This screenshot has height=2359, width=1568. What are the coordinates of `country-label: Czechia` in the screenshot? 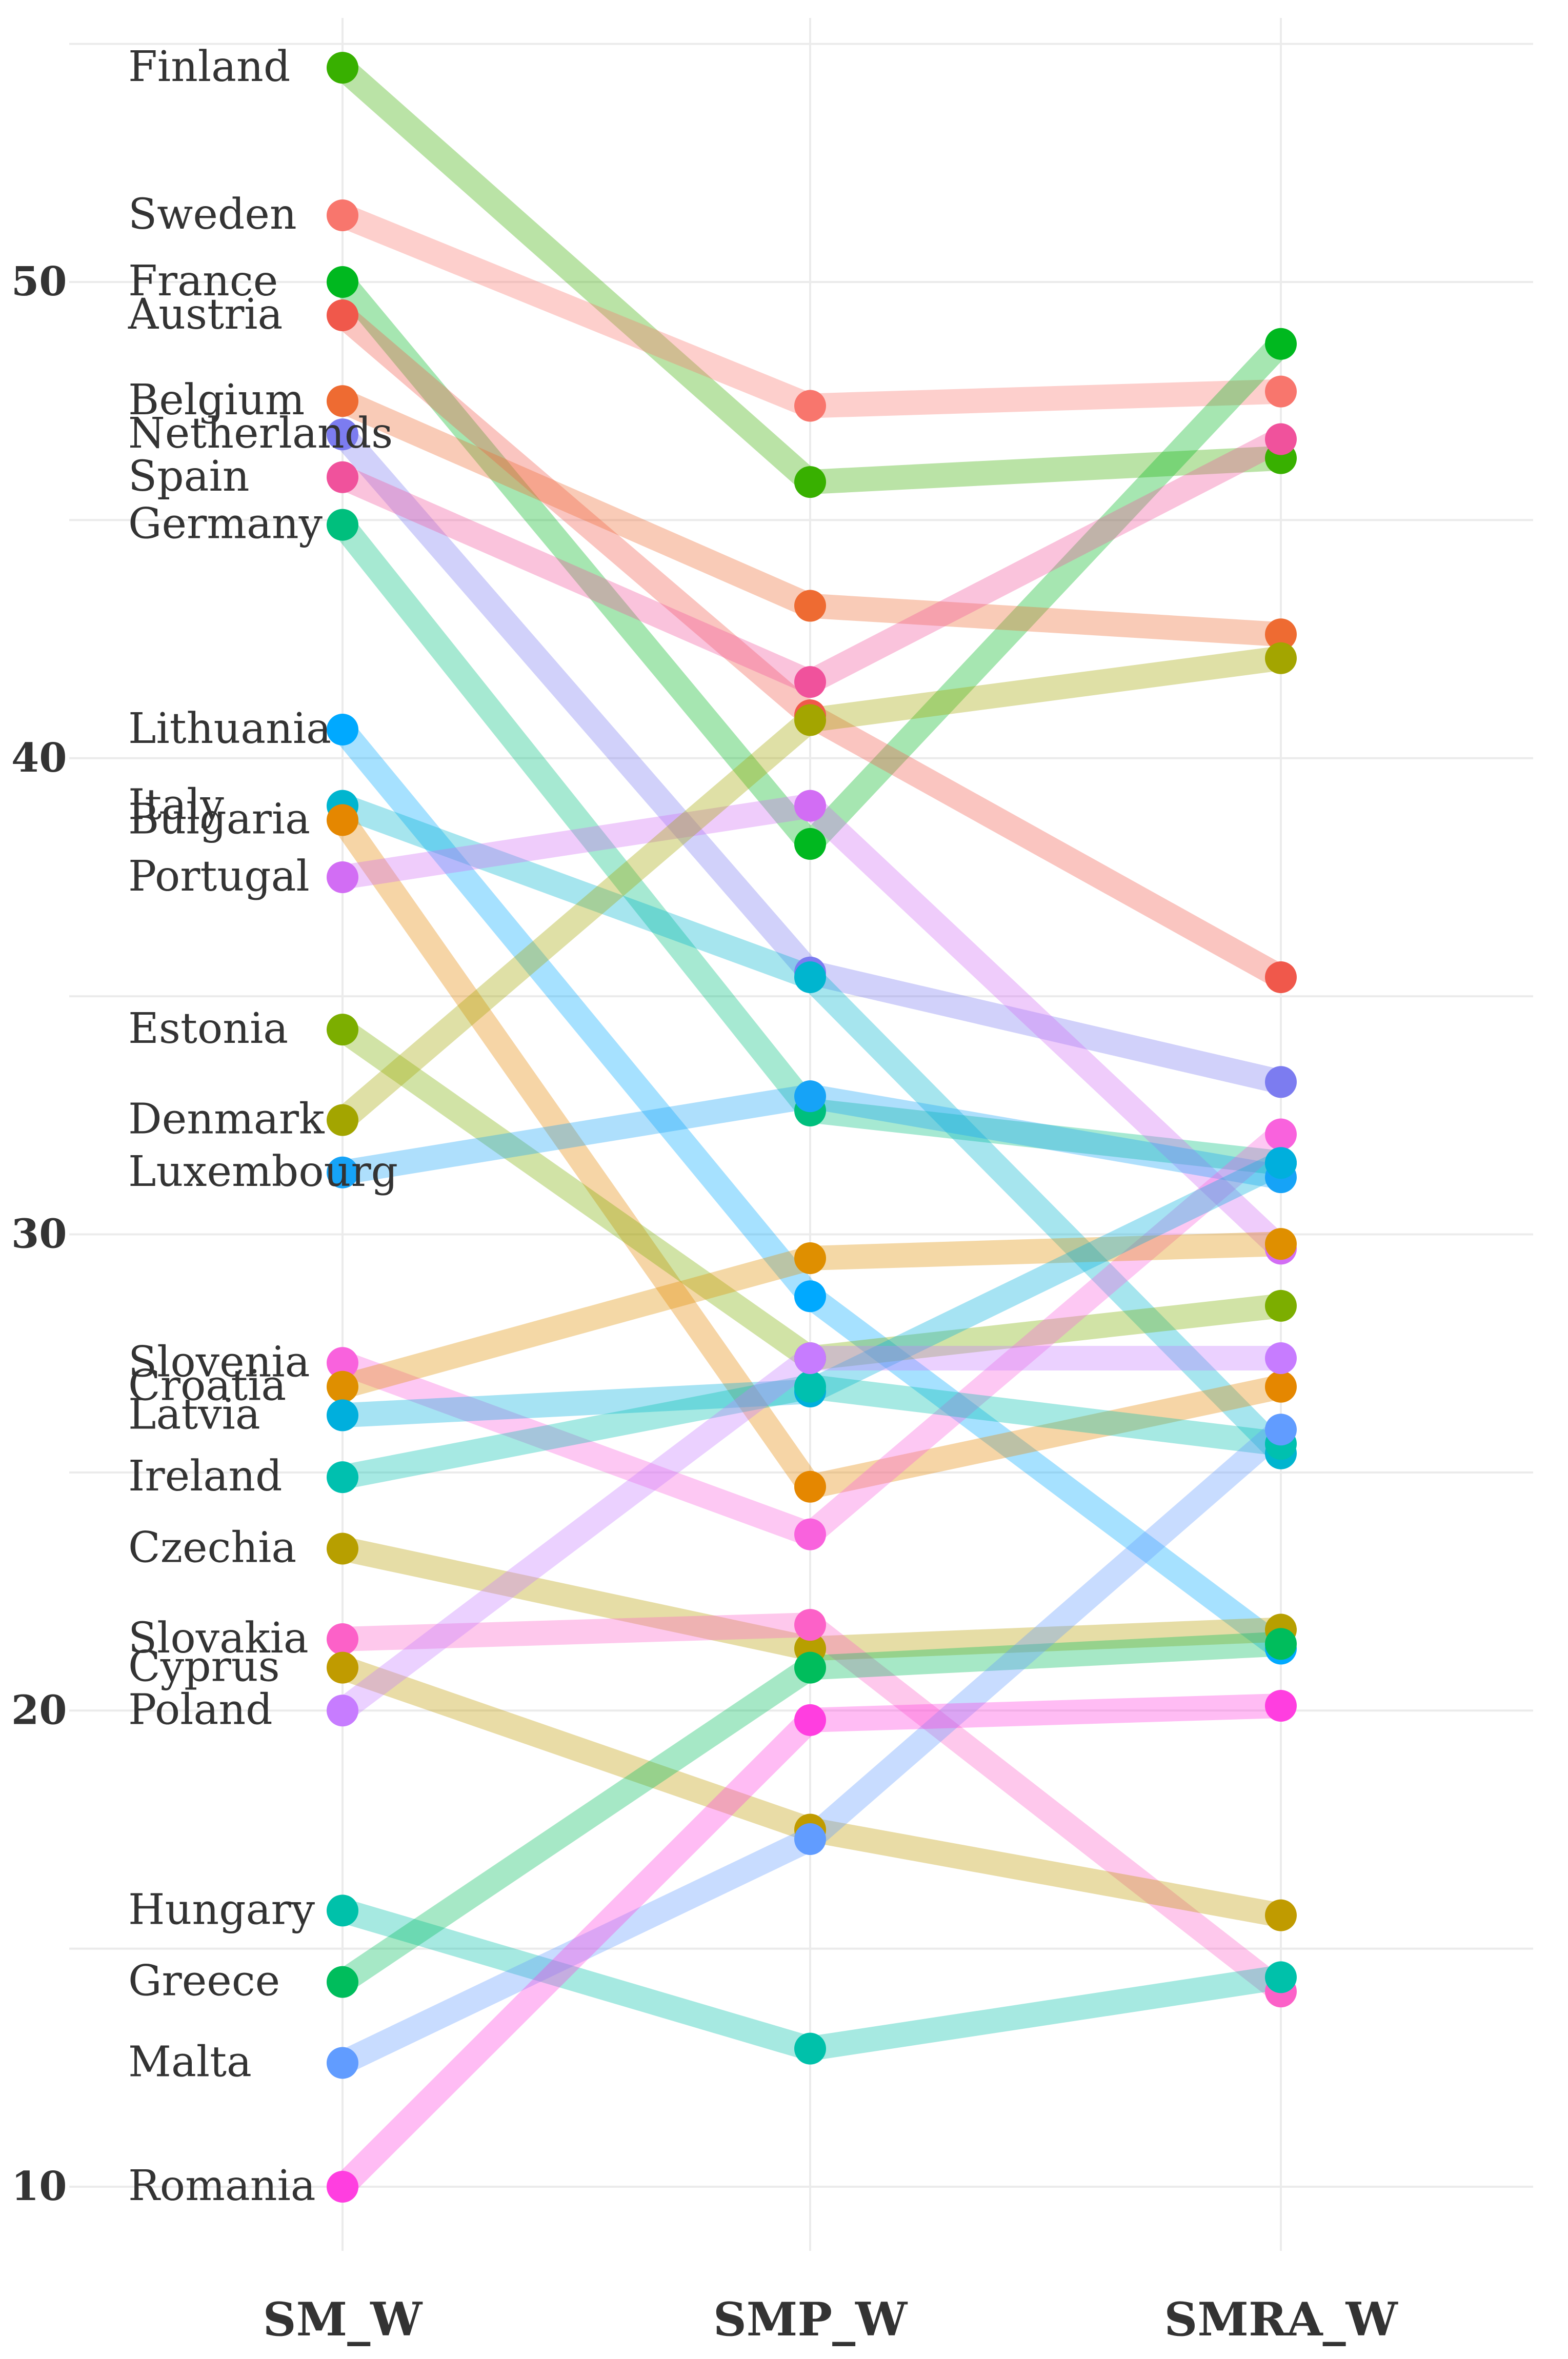 It's located at (212, 1547).